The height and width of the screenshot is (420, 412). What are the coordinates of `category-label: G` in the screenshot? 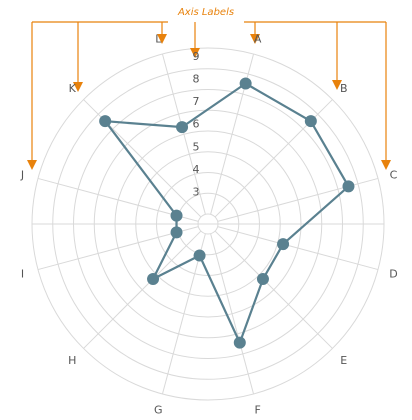 It's located at (158, 409).